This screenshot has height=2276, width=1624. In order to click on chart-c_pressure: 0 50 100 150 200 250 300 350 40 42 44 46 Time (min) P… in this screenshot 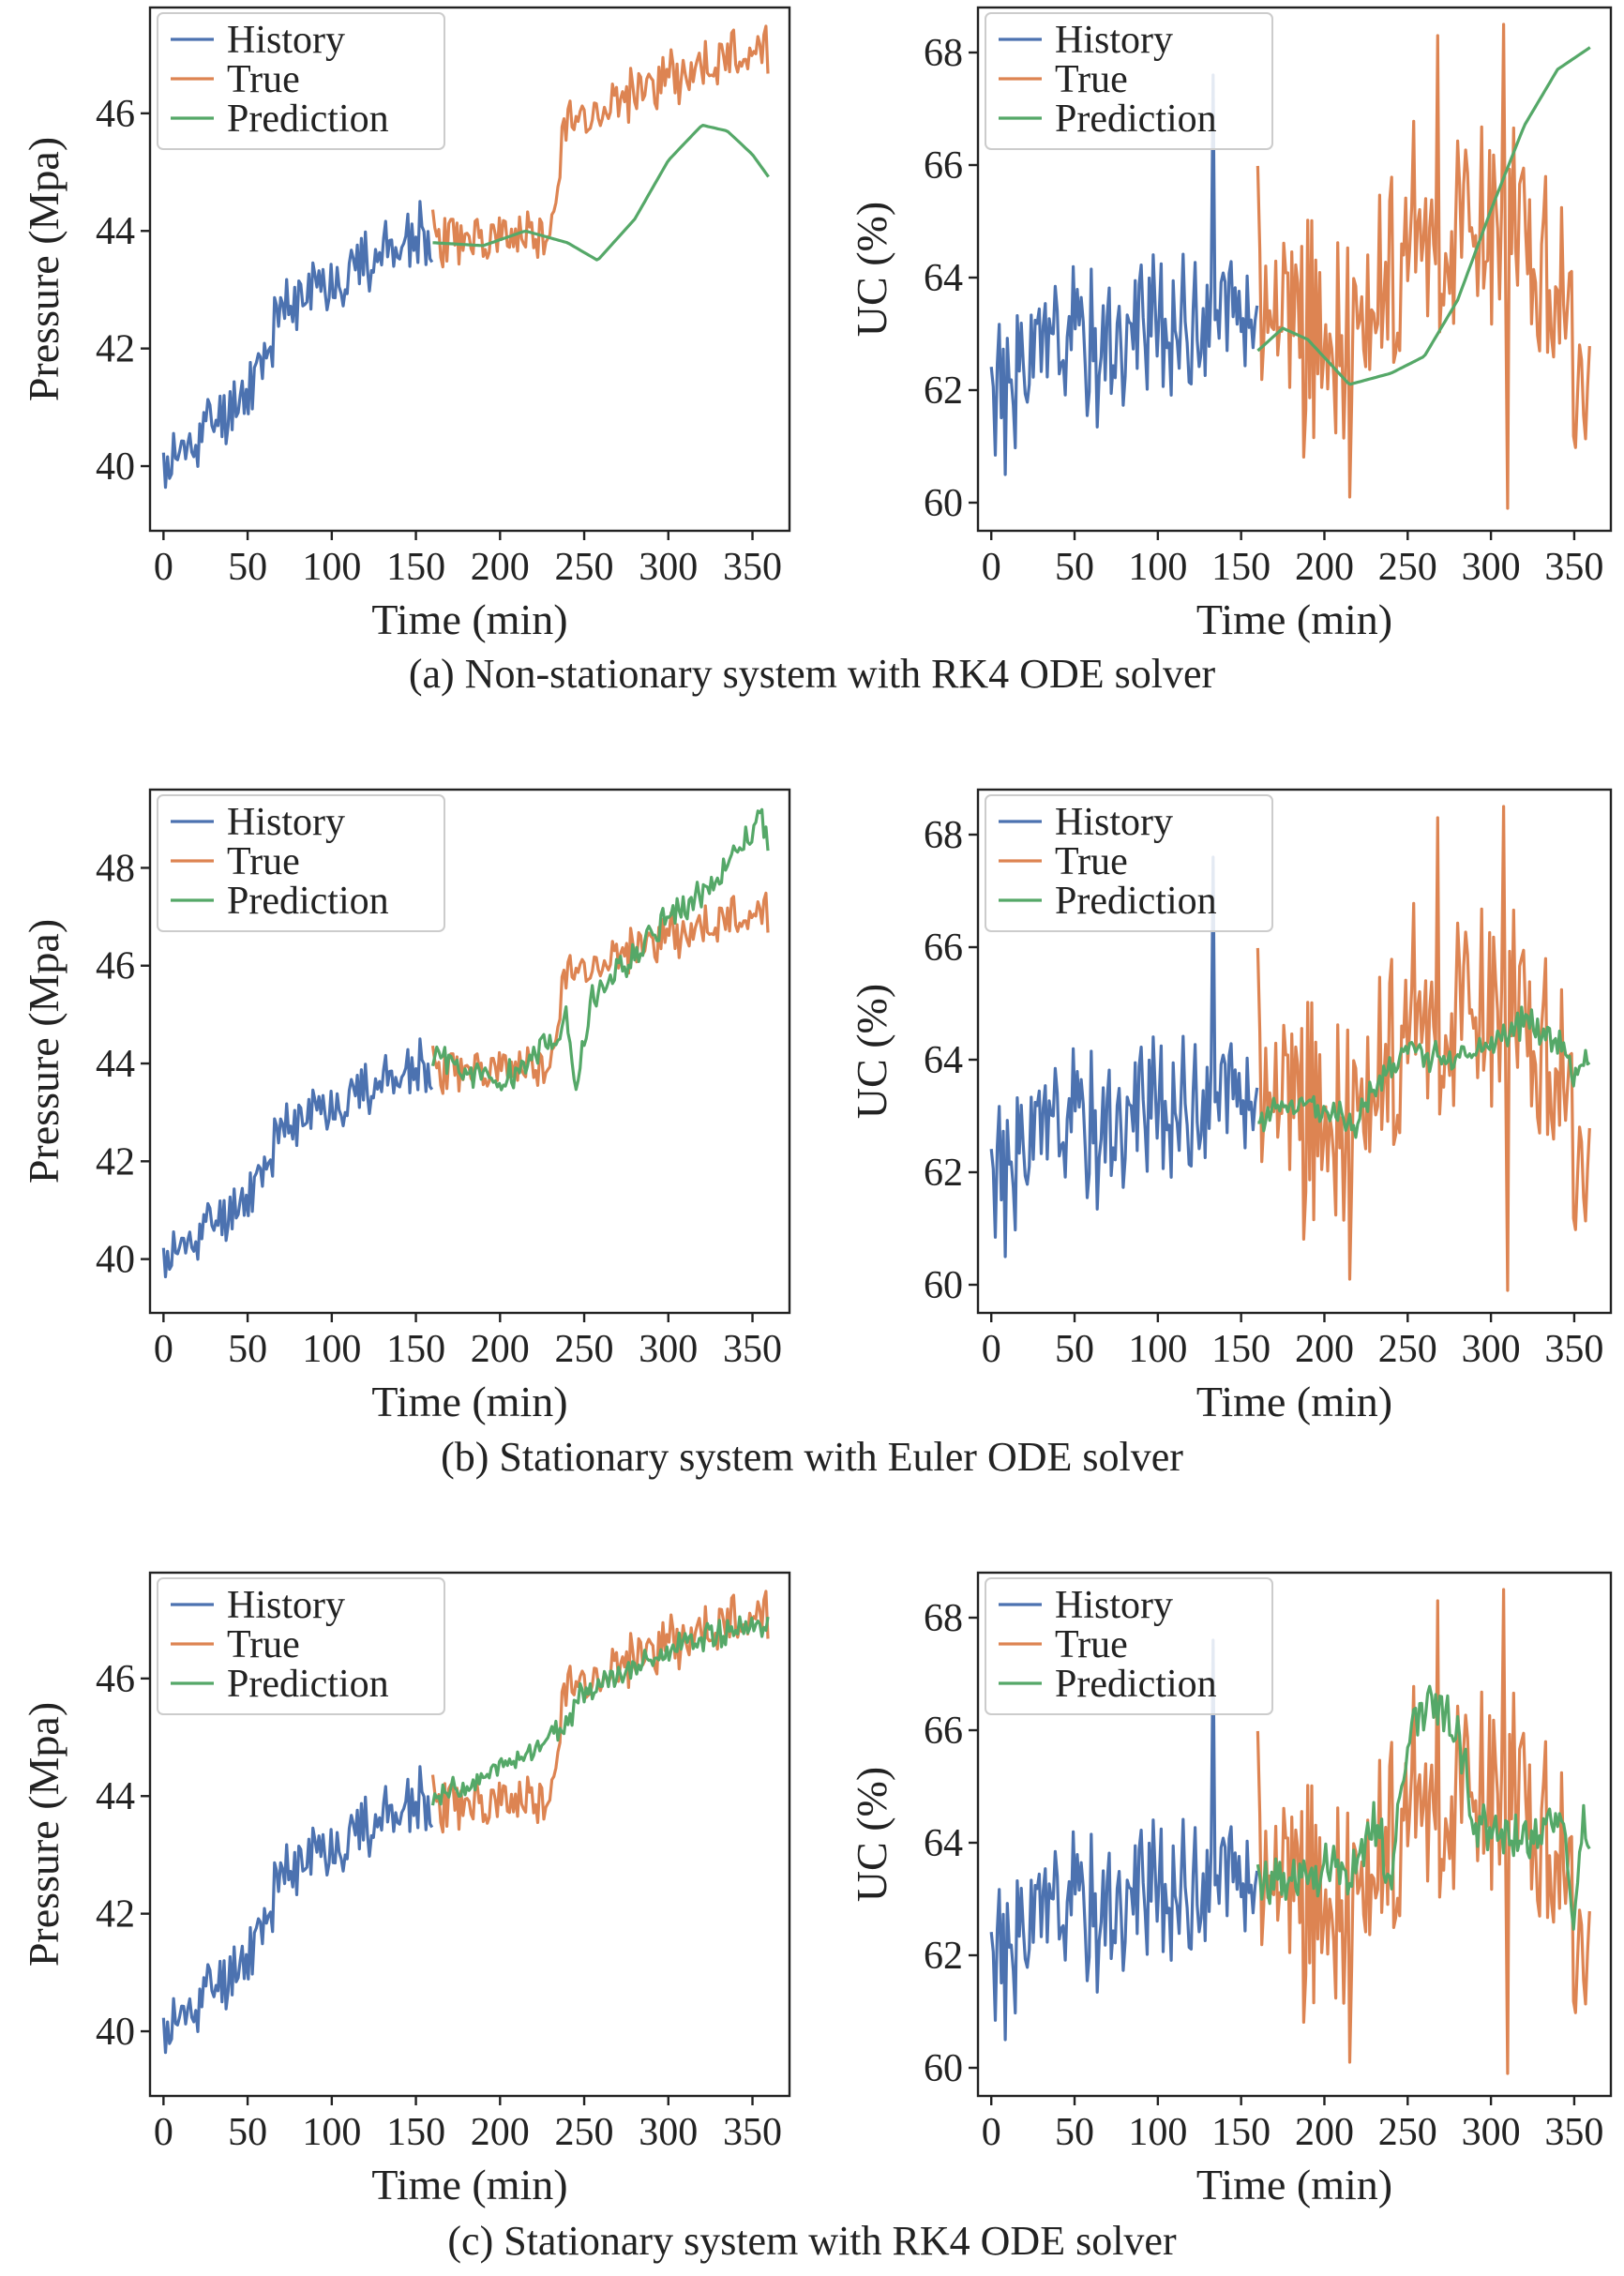, I will do `click(405, 1889)`.